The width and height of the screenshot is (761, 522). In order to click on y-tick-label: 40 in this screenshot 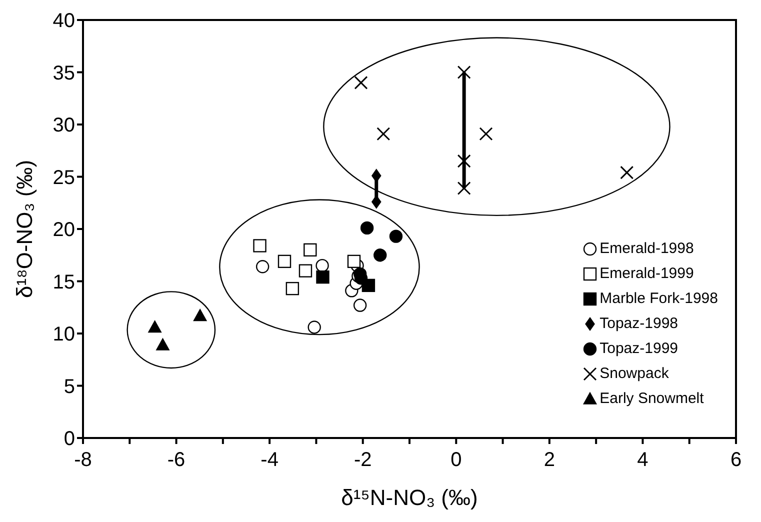, I will do `click(63, 21)`.